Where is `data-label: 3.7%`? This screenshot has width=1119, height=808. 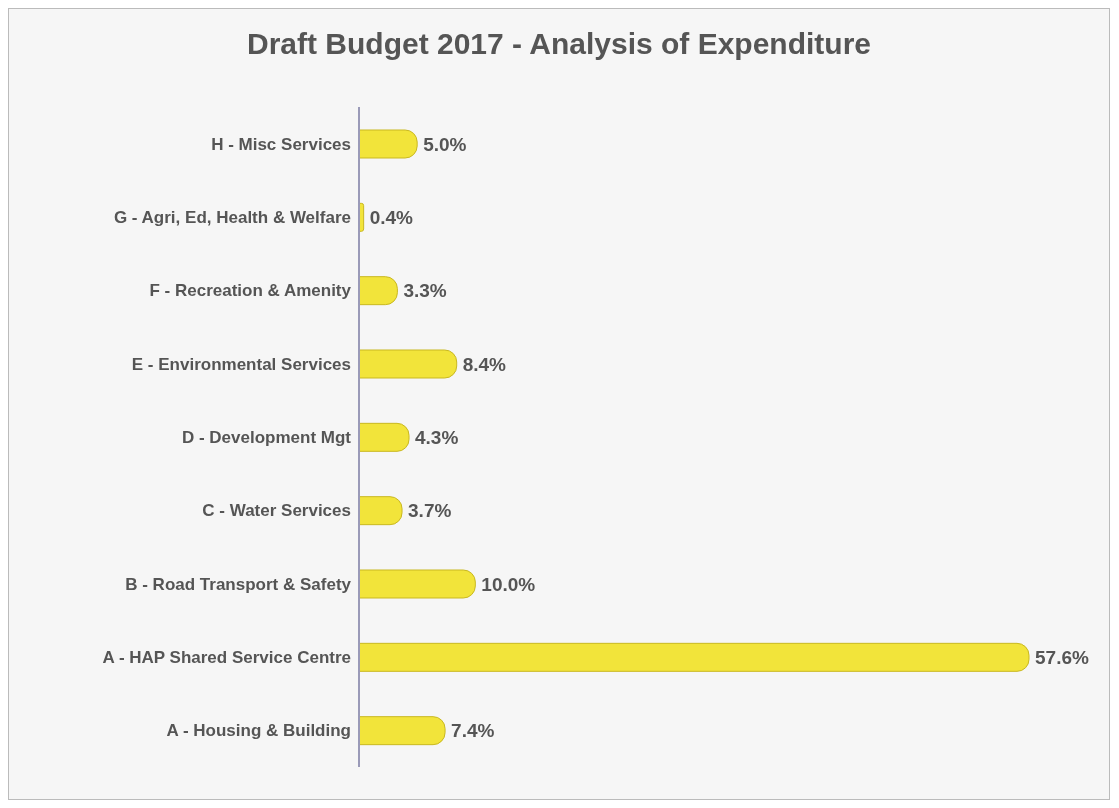
data-label: 3.7% is located at coordinates (430, 511).